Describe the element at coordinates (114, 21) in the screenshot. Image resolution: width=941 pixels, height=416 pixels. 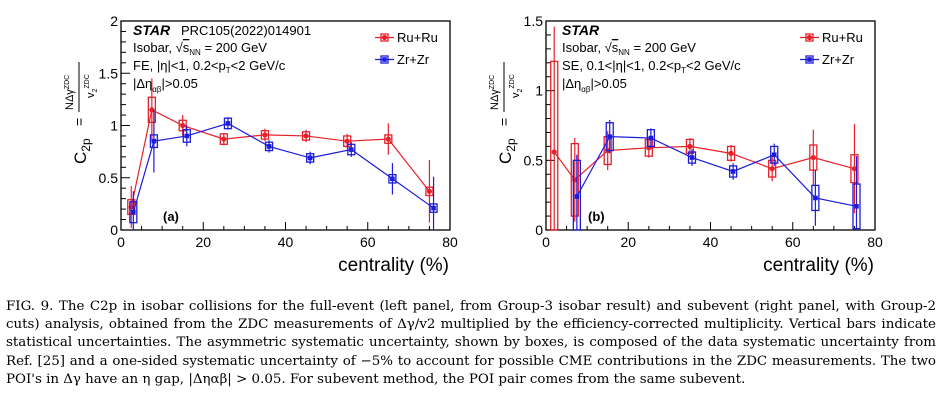
I see `y-tick-label: 2` at that location.